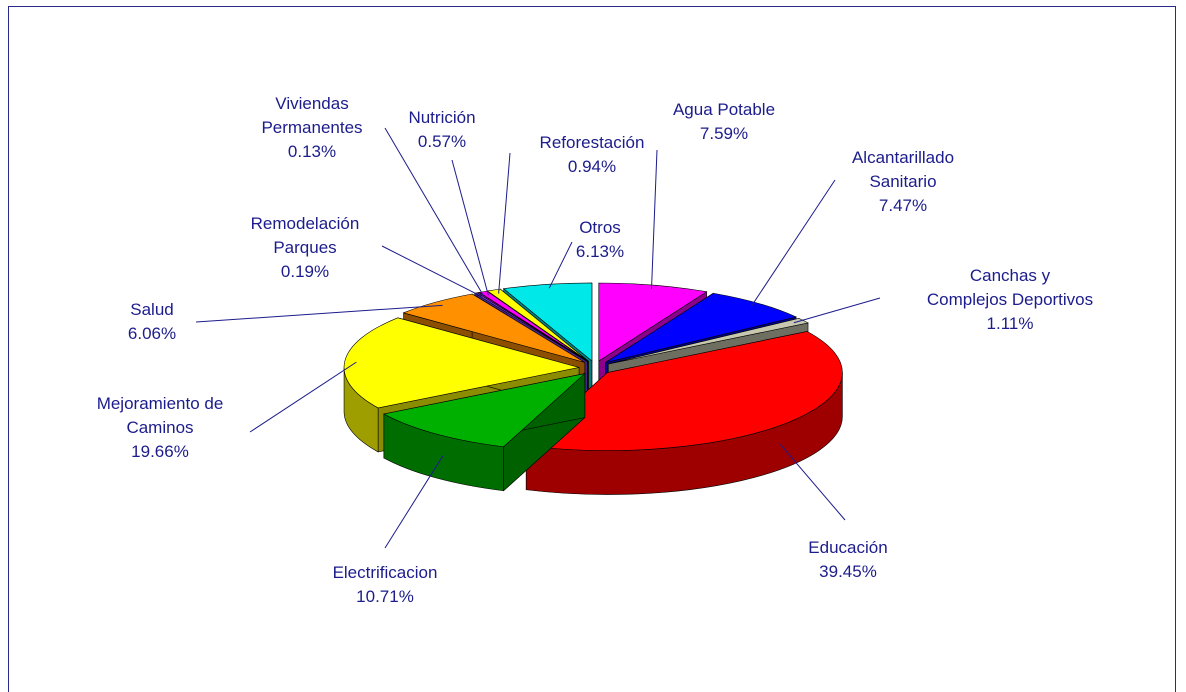 The height and width of the screenshot is (692, 1186). Describe the element at coordinates (152, 309) in the screenshot. I see `slice-name: Salud` at that location.